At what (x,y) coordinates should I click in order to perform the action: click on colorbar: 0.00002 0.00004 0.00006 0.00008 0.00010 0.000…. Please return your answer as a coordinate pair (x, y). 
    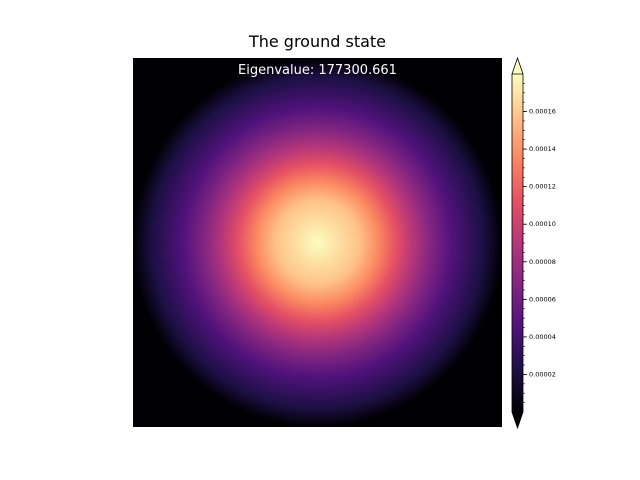
    Looking at the image, I should click on (538, 243).